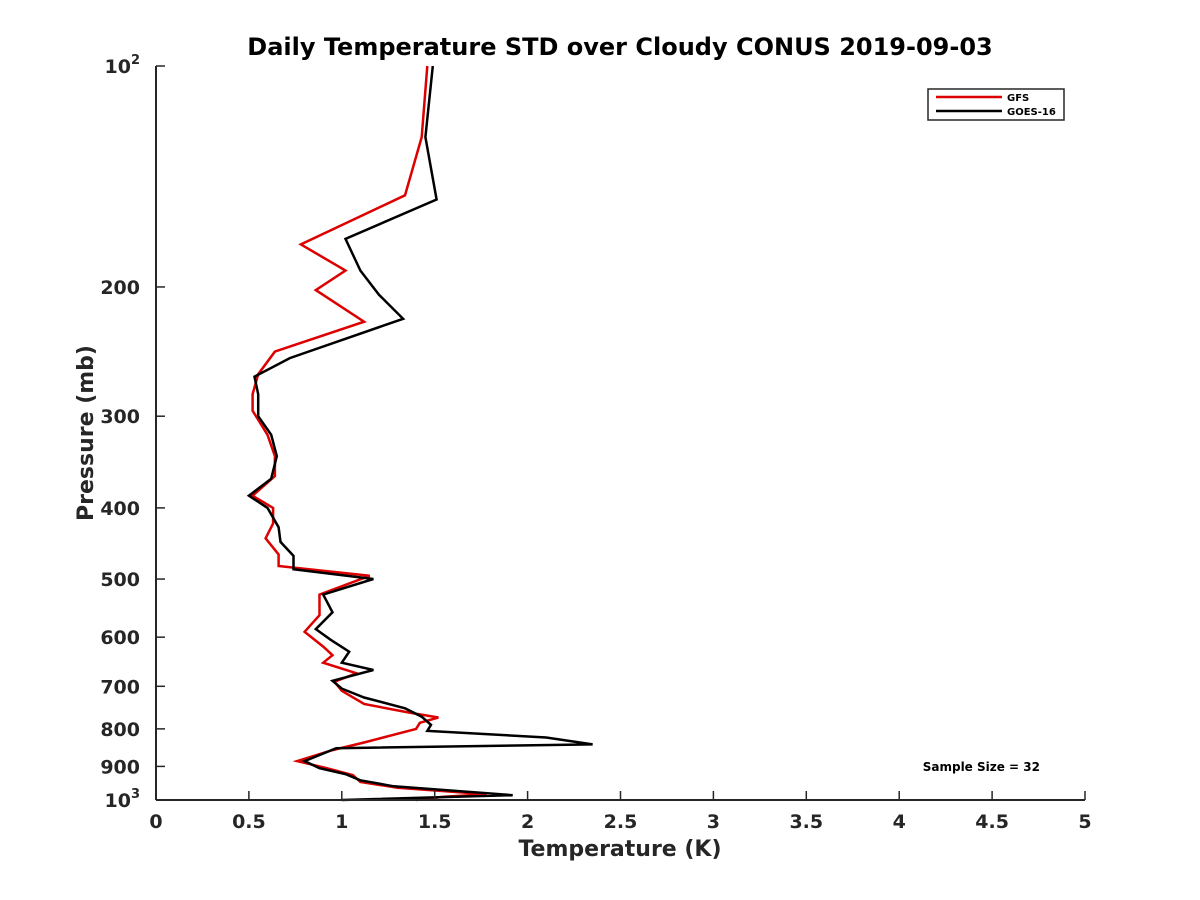 This screenshot has height=900, width=1200. What do you see at coordinates (120, 288) in the screenshot?
I see `y-tick-label: 200` at bounding box center [120, 288].